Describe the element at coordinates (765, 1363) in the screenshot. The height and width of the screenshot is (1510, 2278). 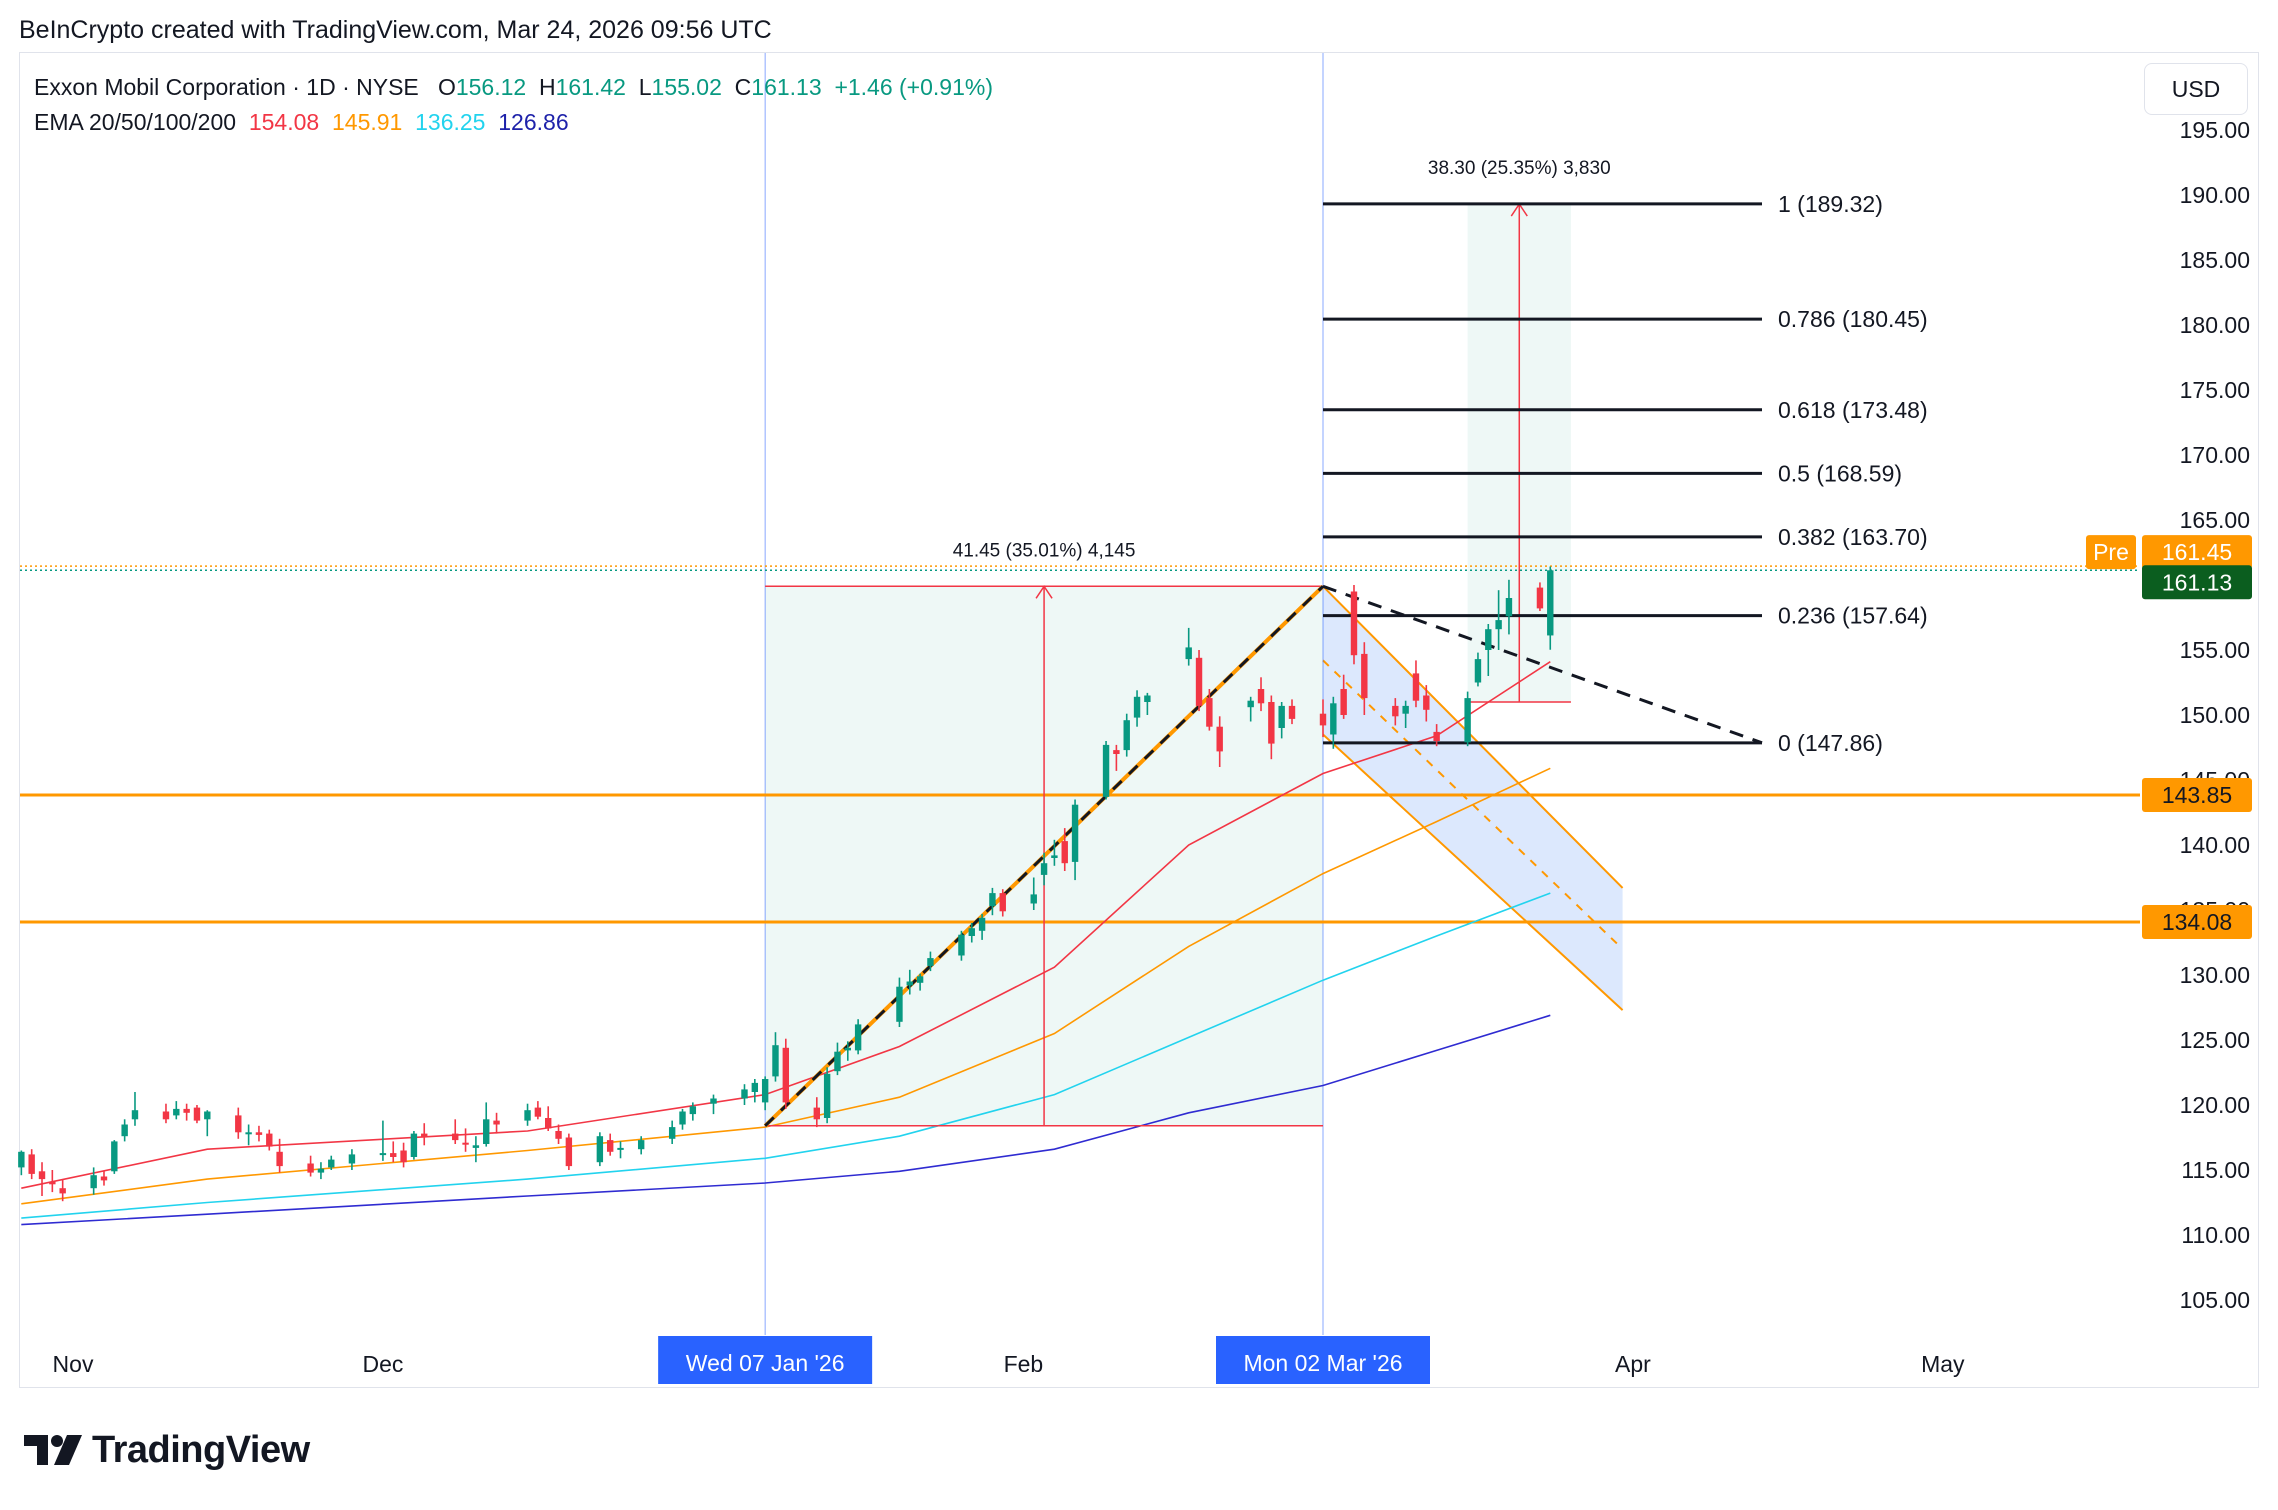
I see `date-marker-label-0: Wed 07 Jan '26` at that location.